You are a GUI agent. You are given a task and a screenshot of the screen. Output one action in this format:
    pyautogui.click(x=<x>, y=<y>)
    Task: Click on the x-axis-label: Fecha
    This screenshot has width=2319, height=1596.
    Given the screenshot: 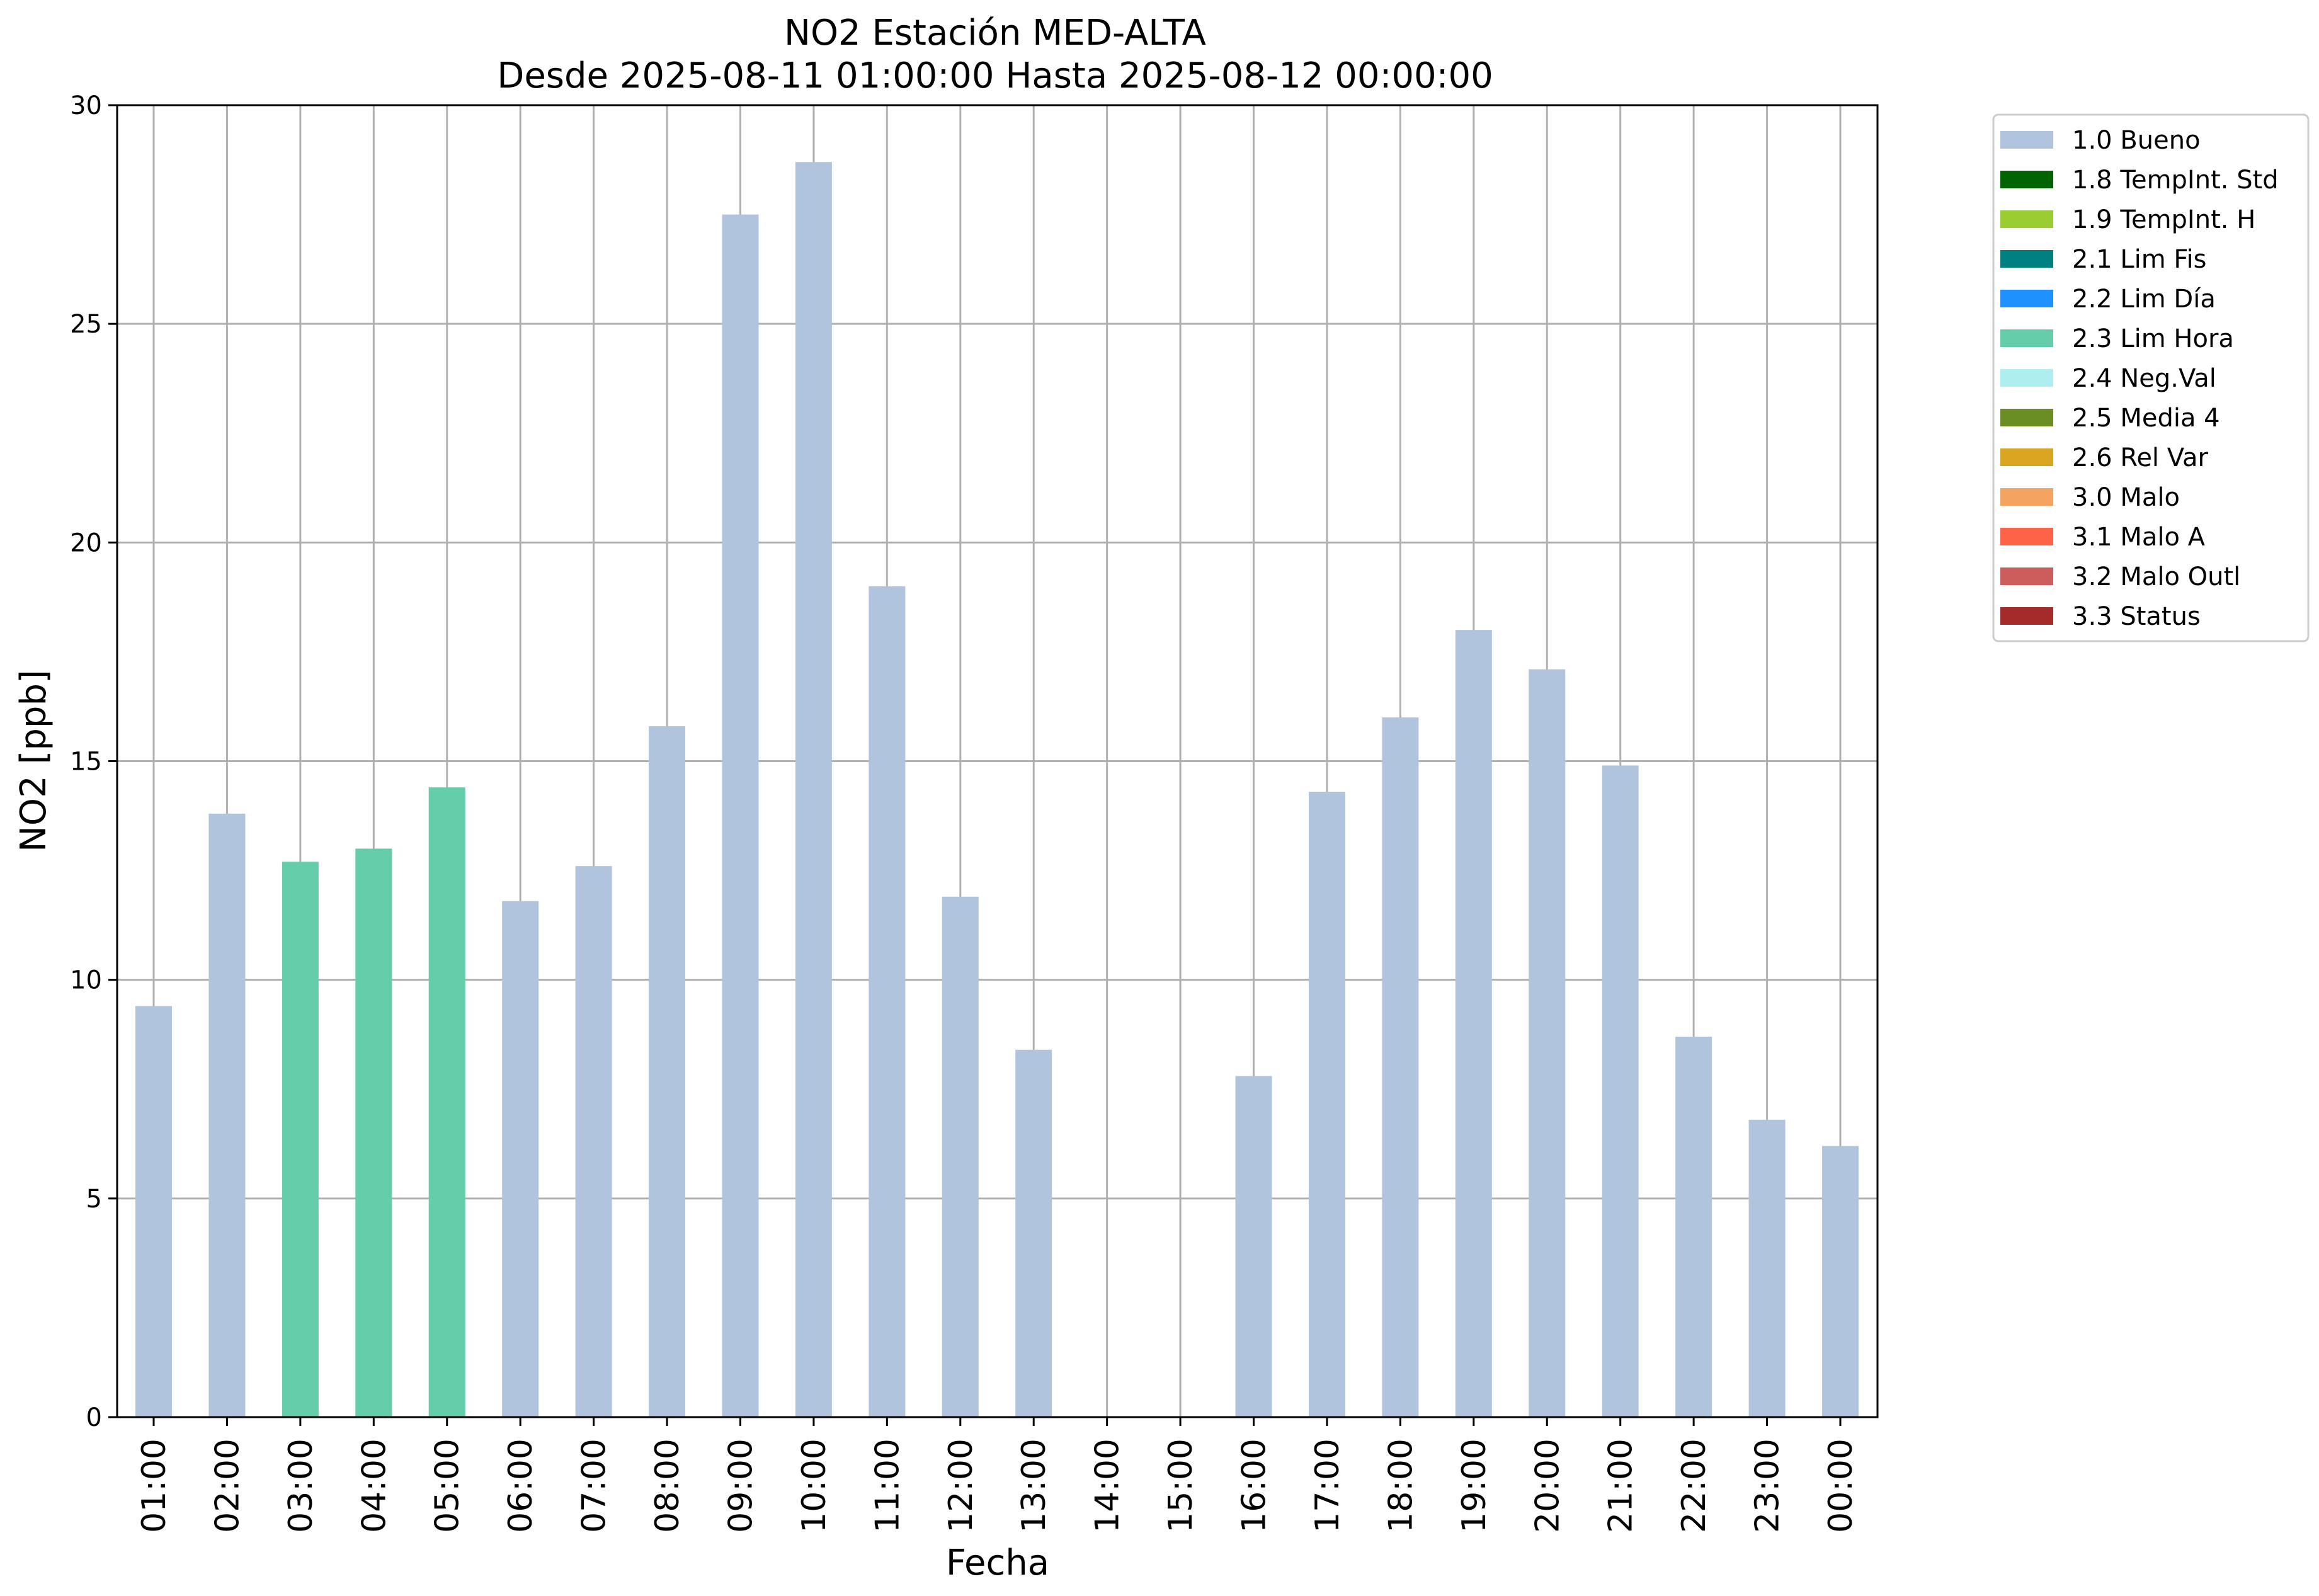 What is the action you would take?
    pyautogui.click(x=997, y=1562)
    